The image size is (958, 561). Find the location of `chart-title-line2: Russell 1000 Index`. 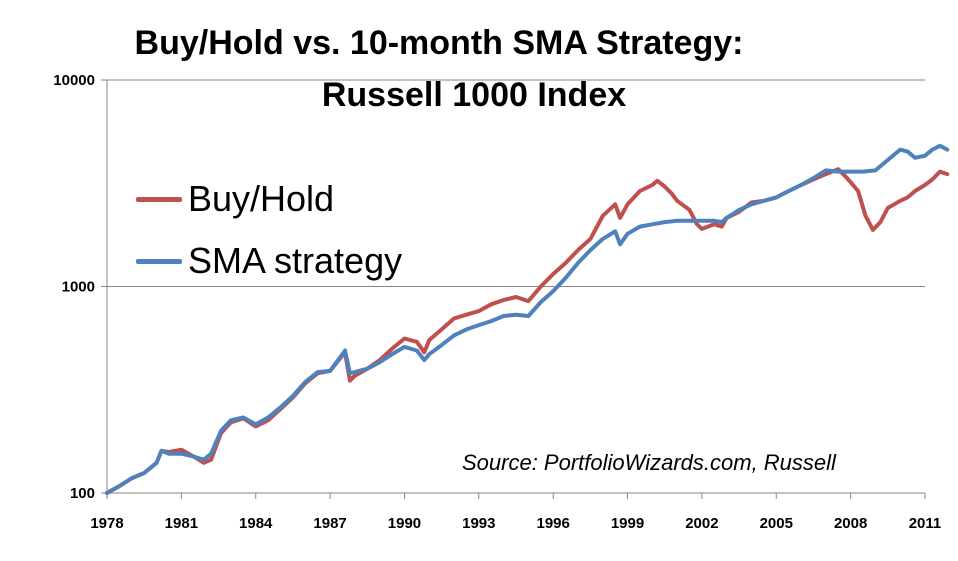

chart-title-line2: Russell 1000 Index is located at coordinates (474, 95).